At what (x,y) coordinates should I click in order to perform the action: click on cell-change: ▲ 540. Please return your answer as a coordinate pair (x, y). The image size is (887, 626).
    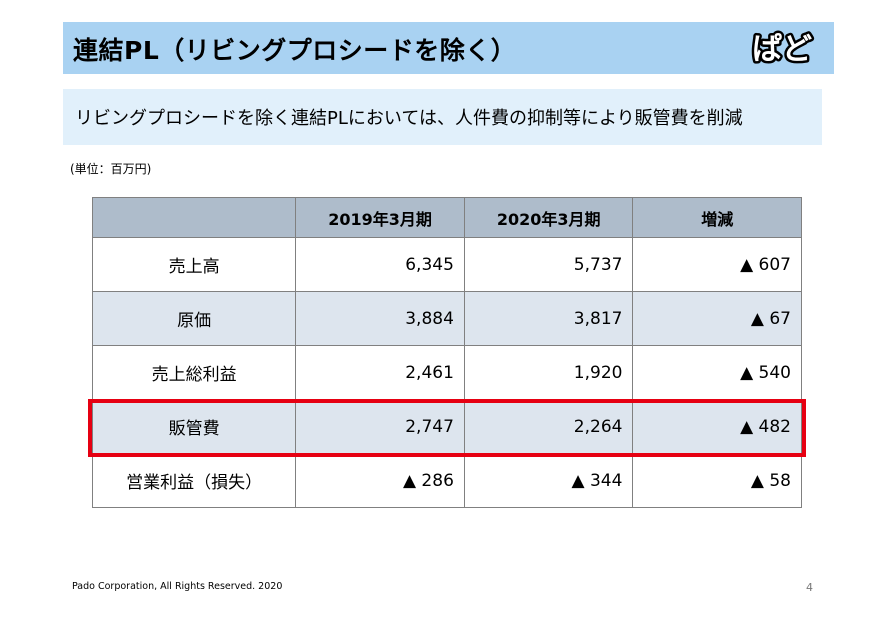
    Looking at the image, I should click on (717, 372).